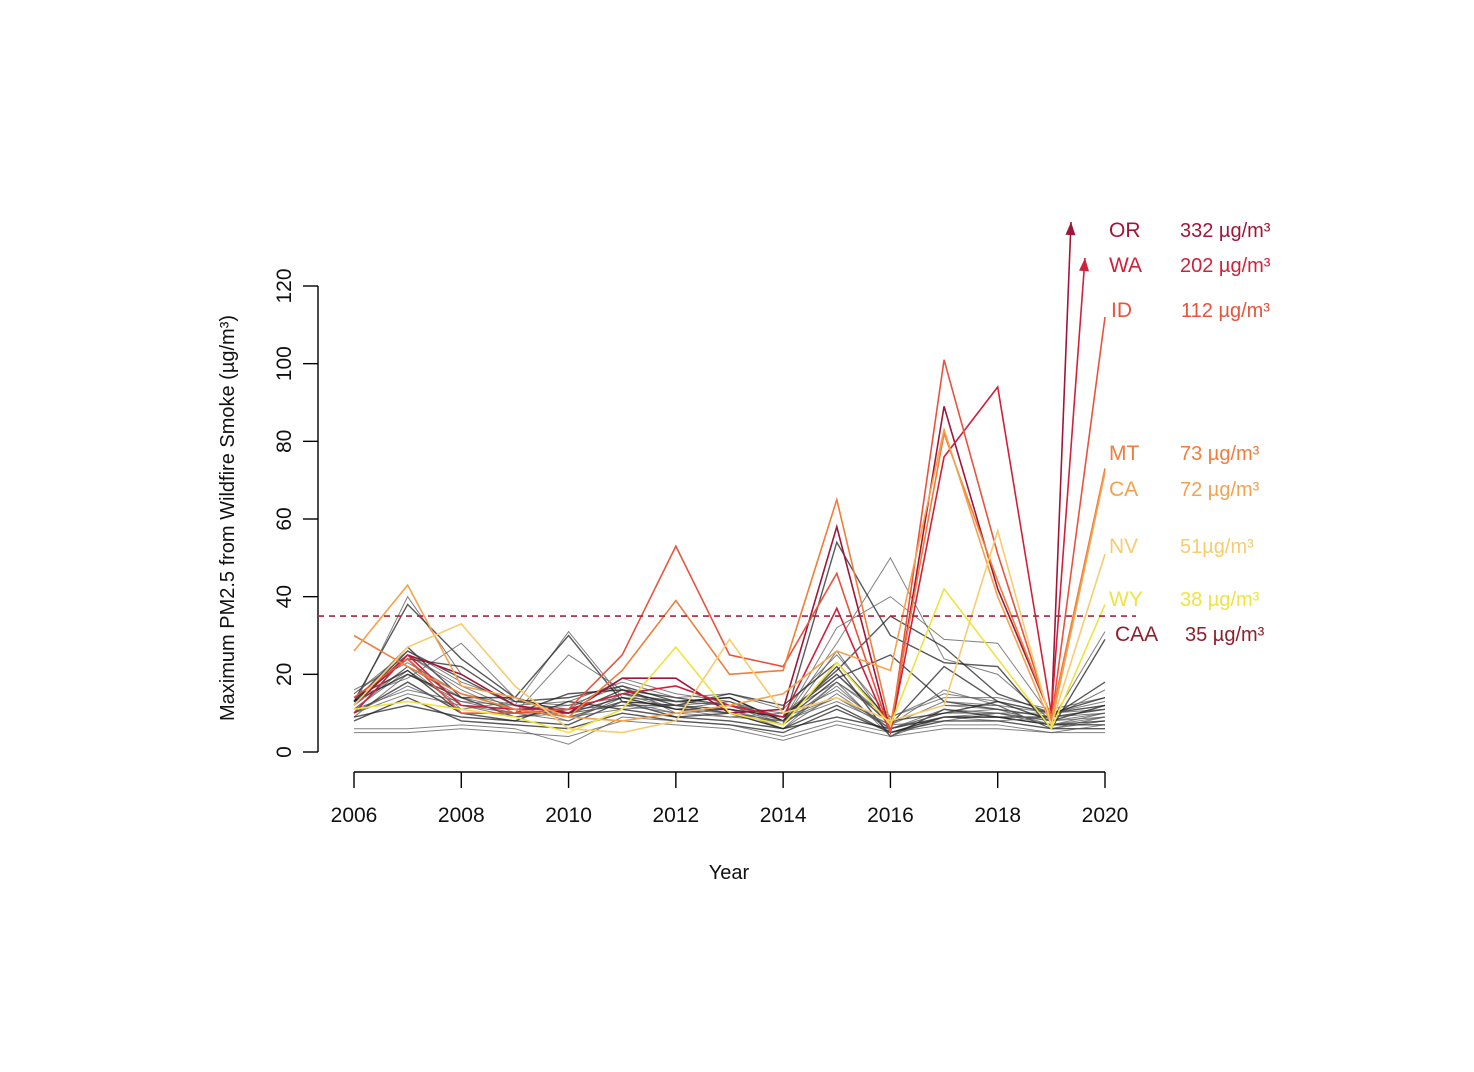  I want to click on x-tick-label: 2010, so click(568, 815).